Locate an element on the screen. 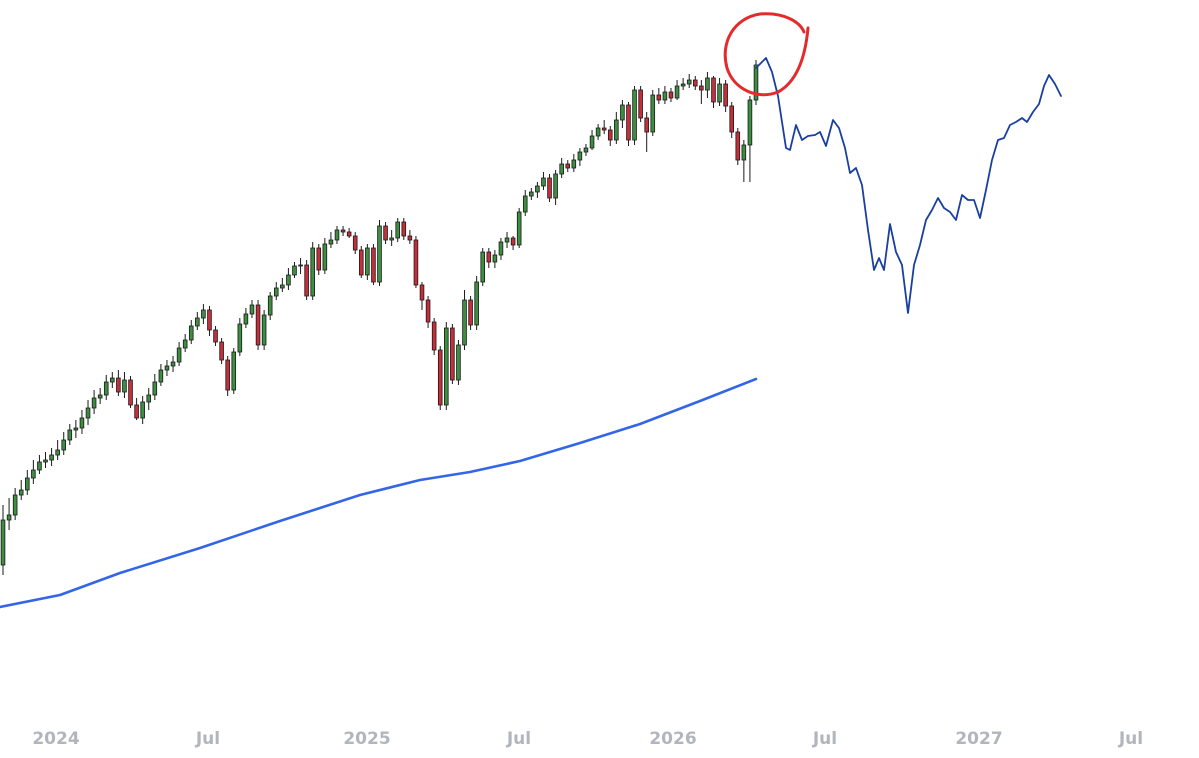 This screenshot has height=758, width=1199. annotation-layer is located at coordinates (766, 54).